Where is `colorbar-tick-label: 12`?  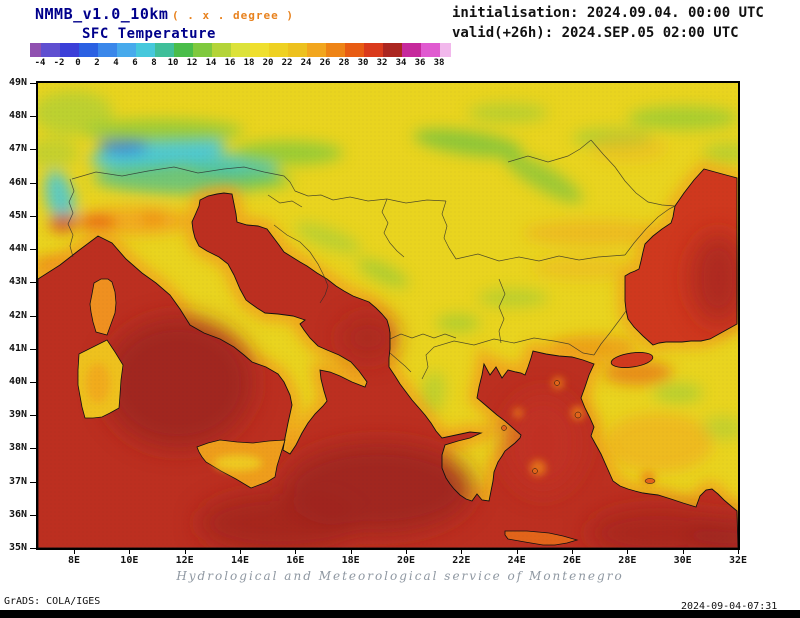
colorbar-tick-label: 12 is located at coordinates (192, 63).